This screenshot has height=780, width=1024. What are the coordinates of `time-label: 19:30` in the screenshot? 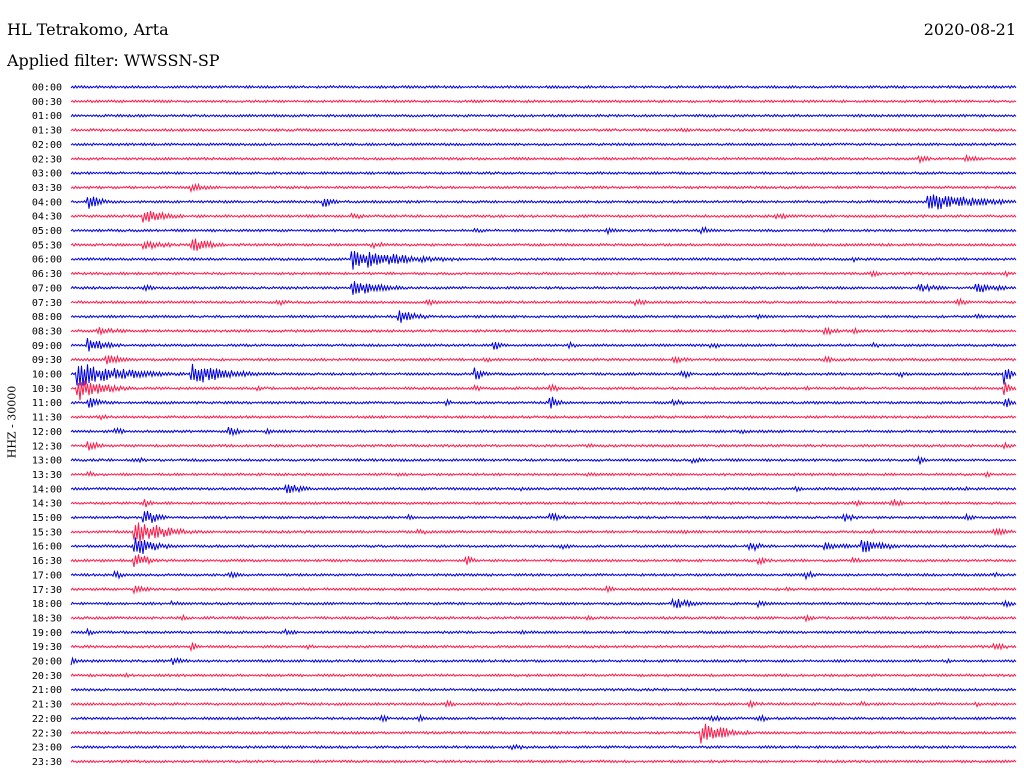 It's located at (47, 647).